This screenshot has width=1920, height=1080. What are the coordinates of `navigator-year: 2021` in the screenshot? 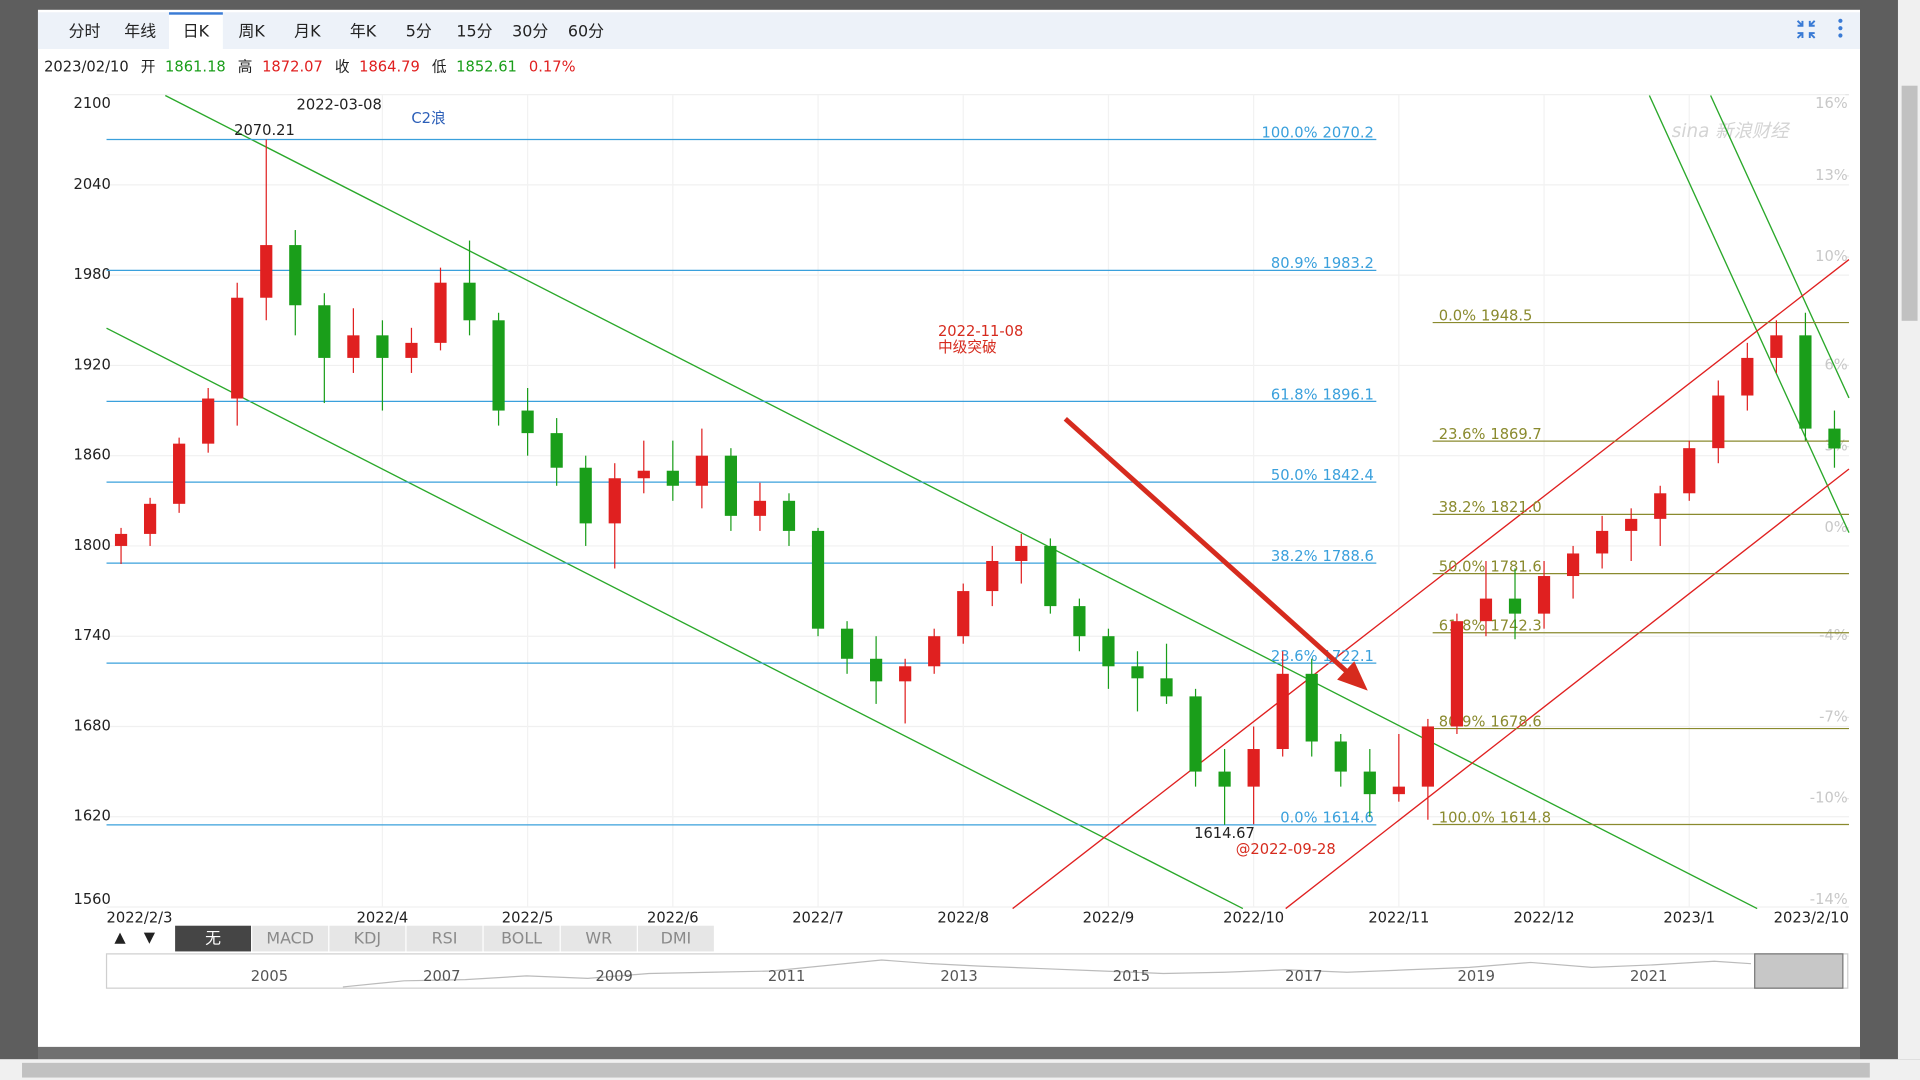 It's located at (1648, 976).